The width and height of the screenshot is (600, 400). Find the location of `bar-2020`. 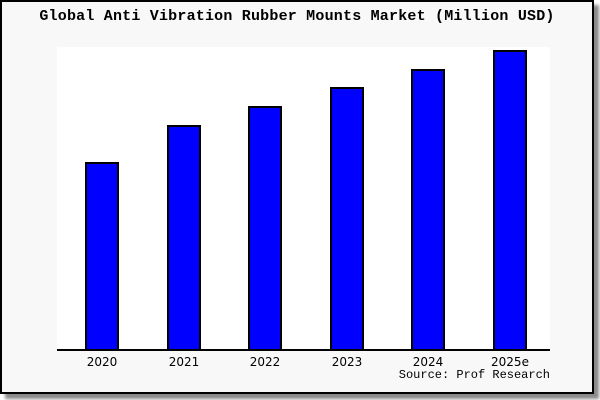

bar-2020 is located at coordinates (102, 256).